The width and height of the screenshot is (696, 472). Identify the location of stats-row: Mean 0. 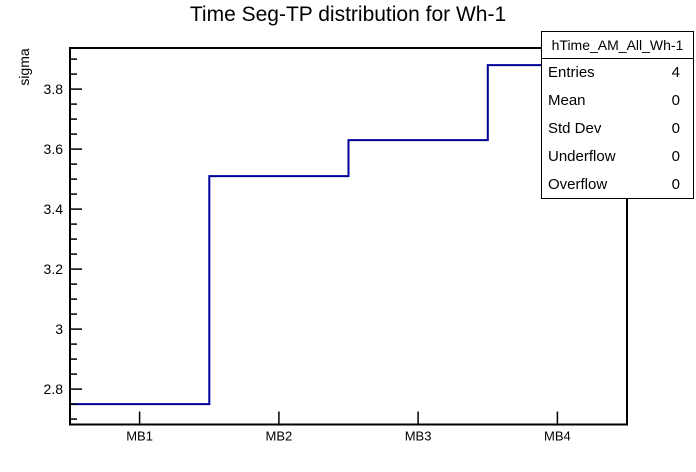
(617, 101).